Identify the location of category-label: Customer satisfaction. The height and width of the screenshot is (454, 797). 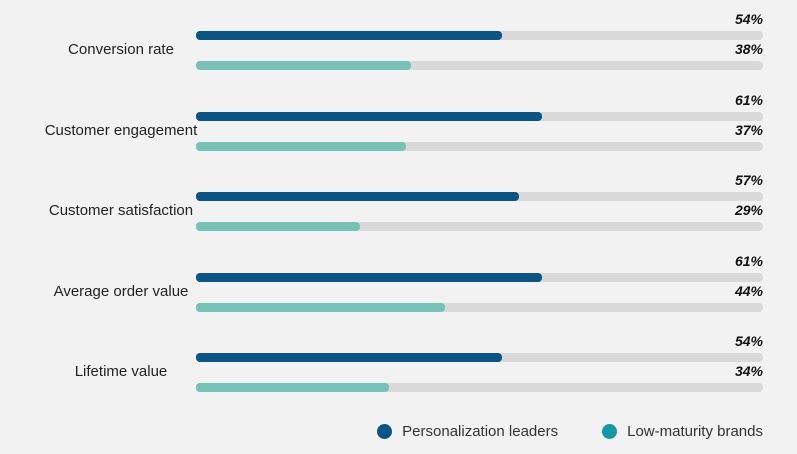
(121, 210).